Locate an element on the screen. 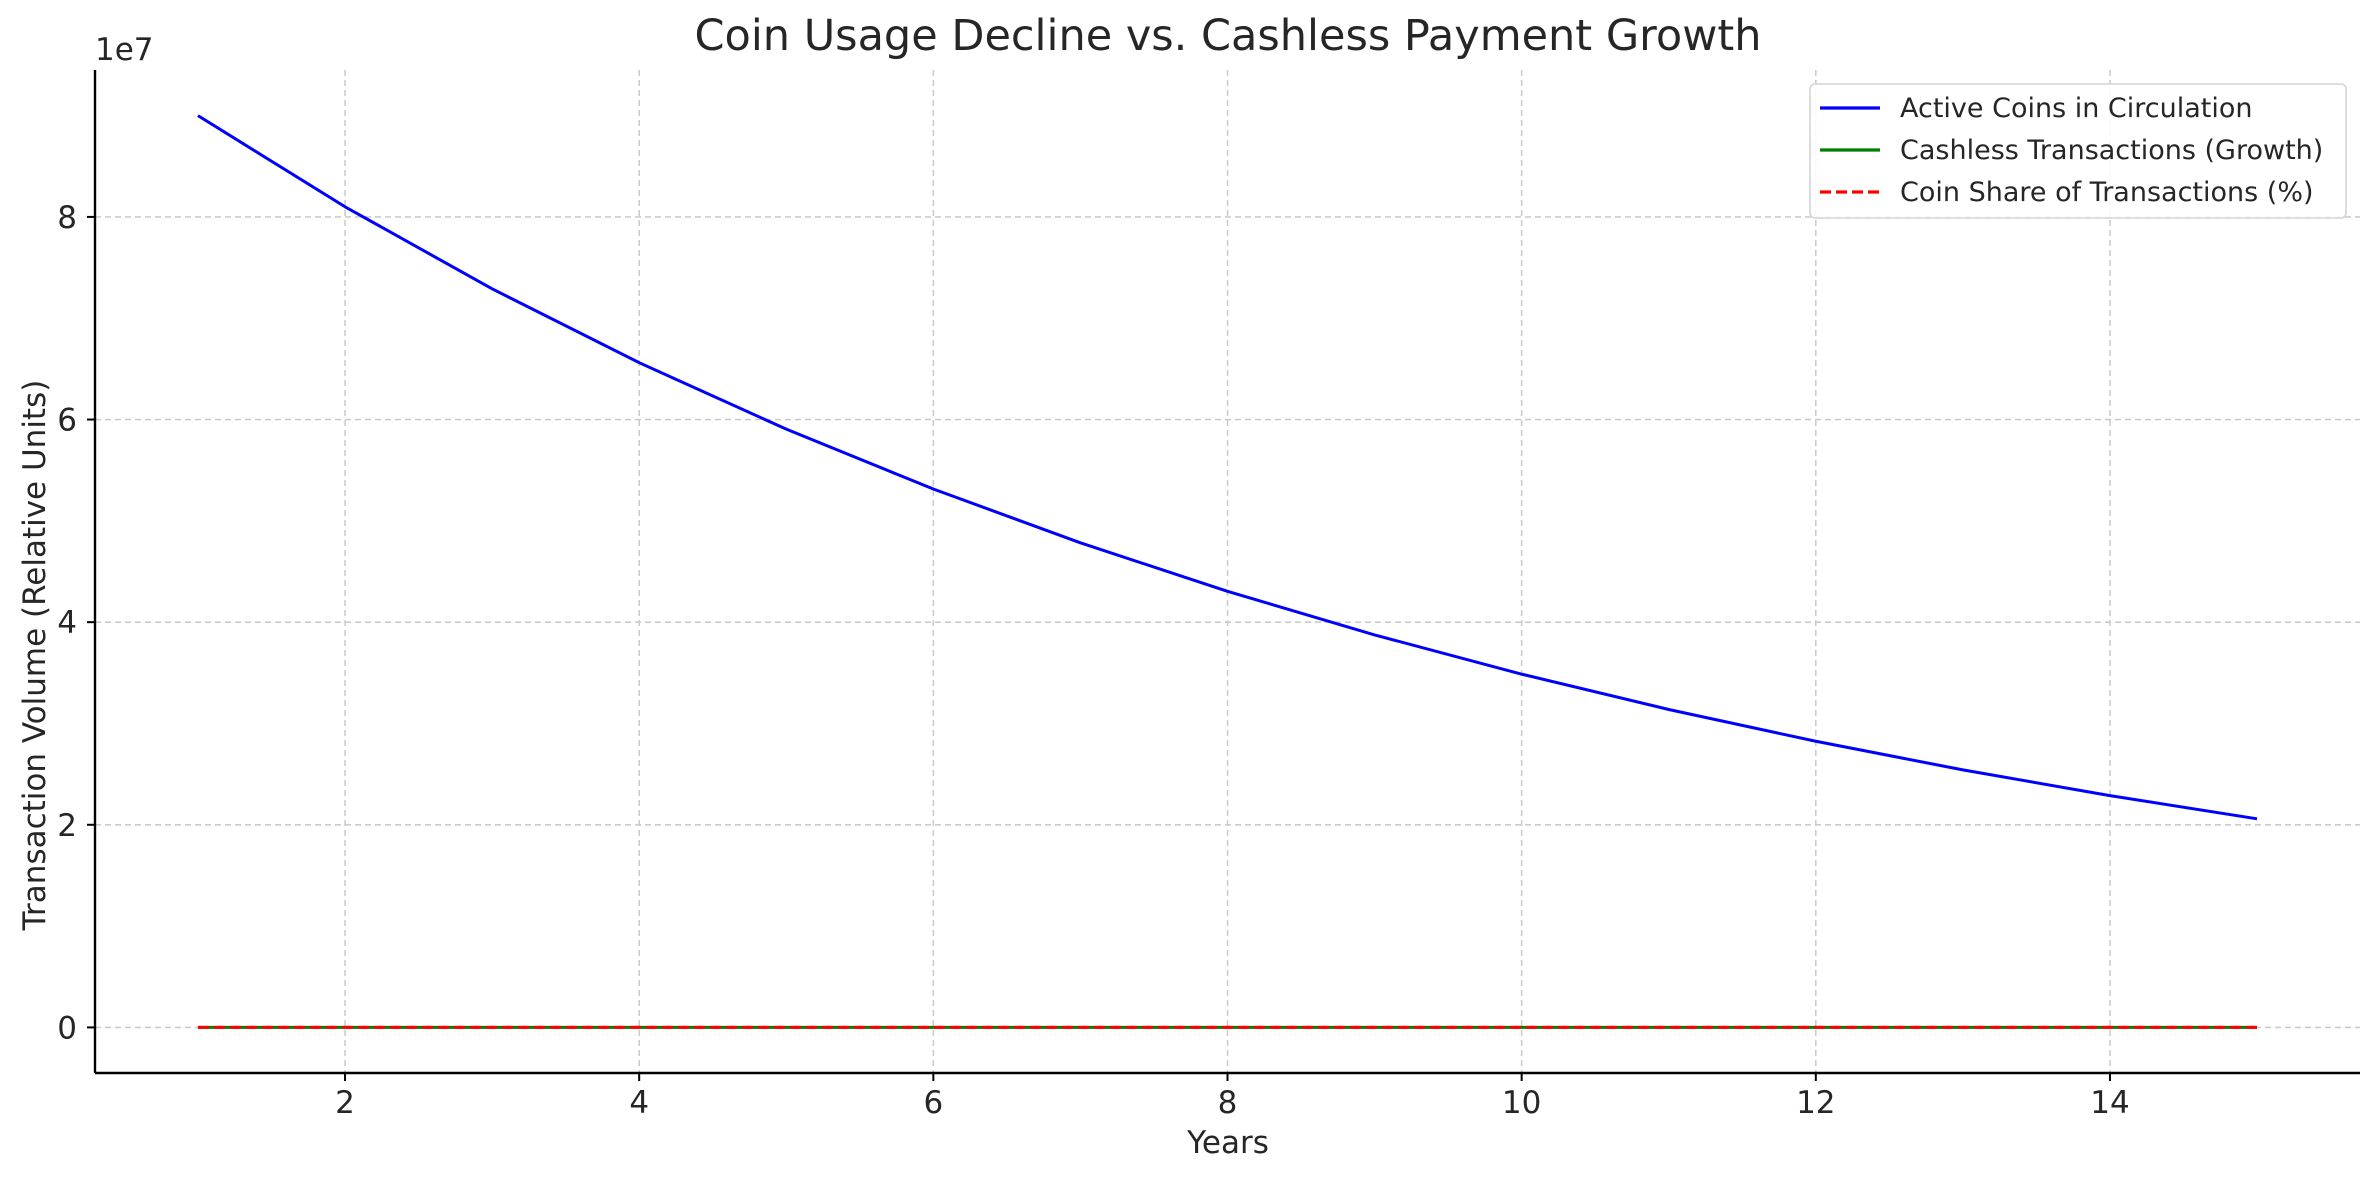  legend-label-3: Coin Share of Transactions (%) is located at coordinates (2107, 192).